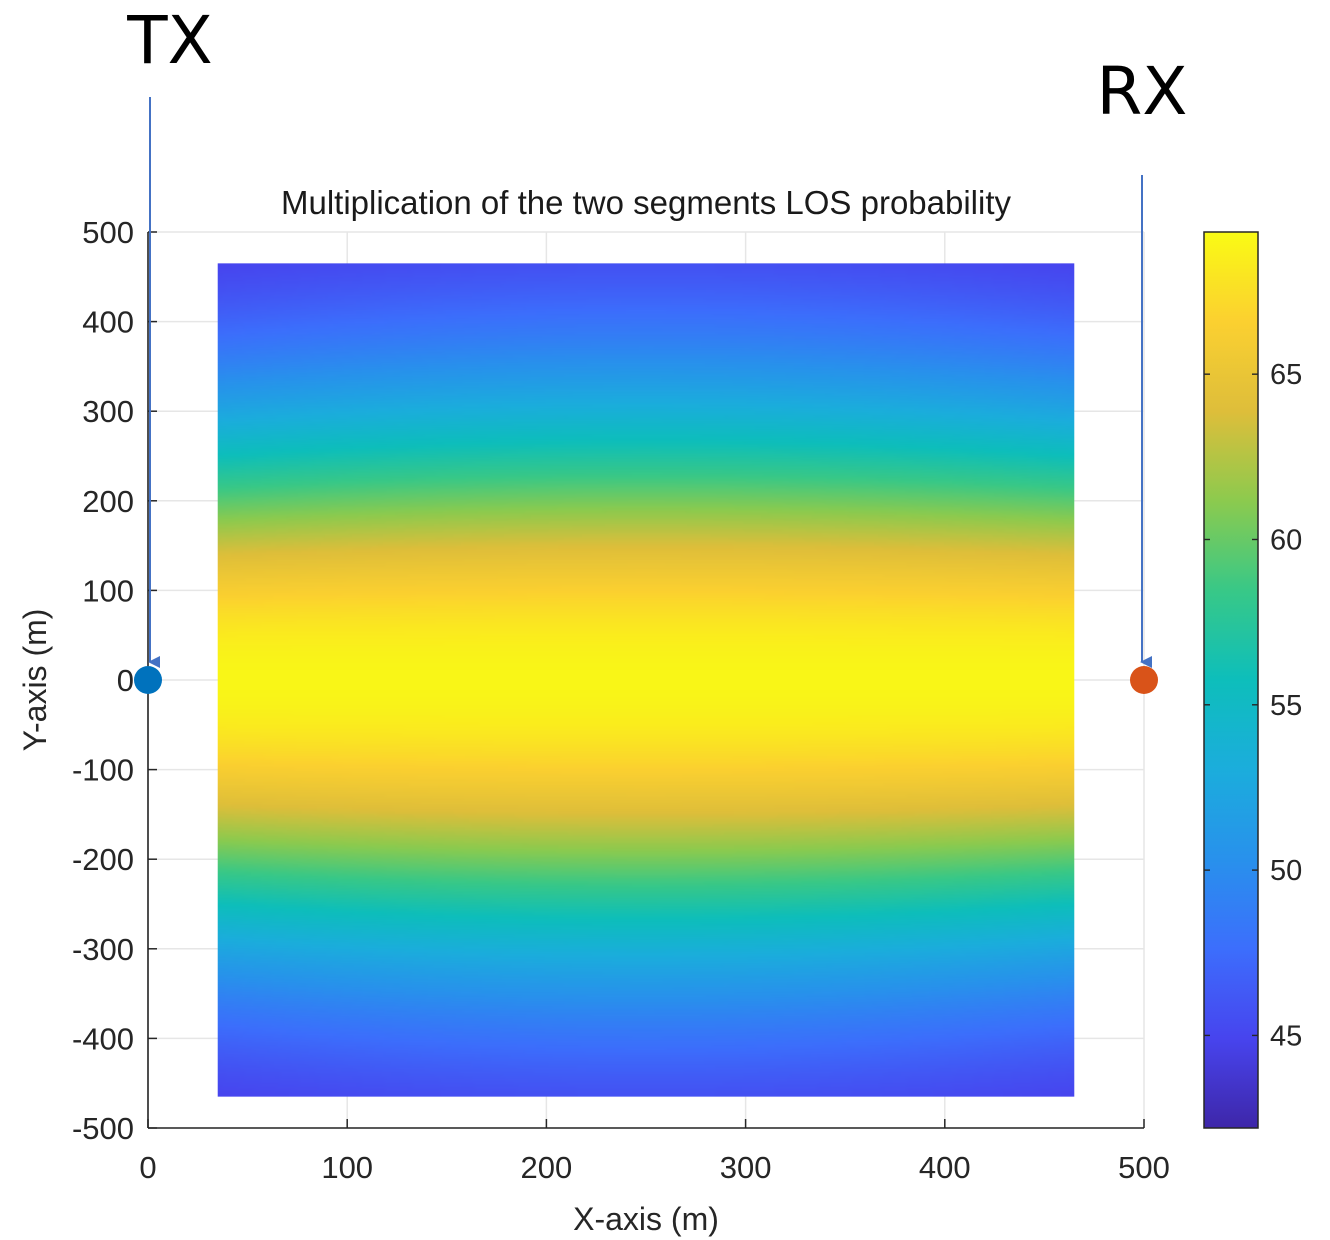 This screenshot has width=1330, height=1240. I want to click on x-tick-label: 100, so click(347, 1167).